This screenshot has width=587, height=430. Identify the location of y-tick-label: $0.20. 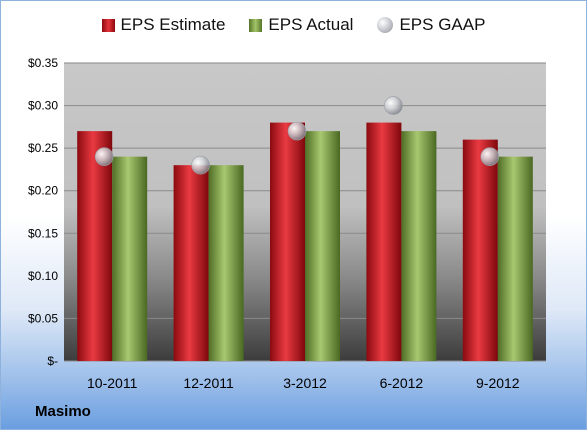
(43, 191).